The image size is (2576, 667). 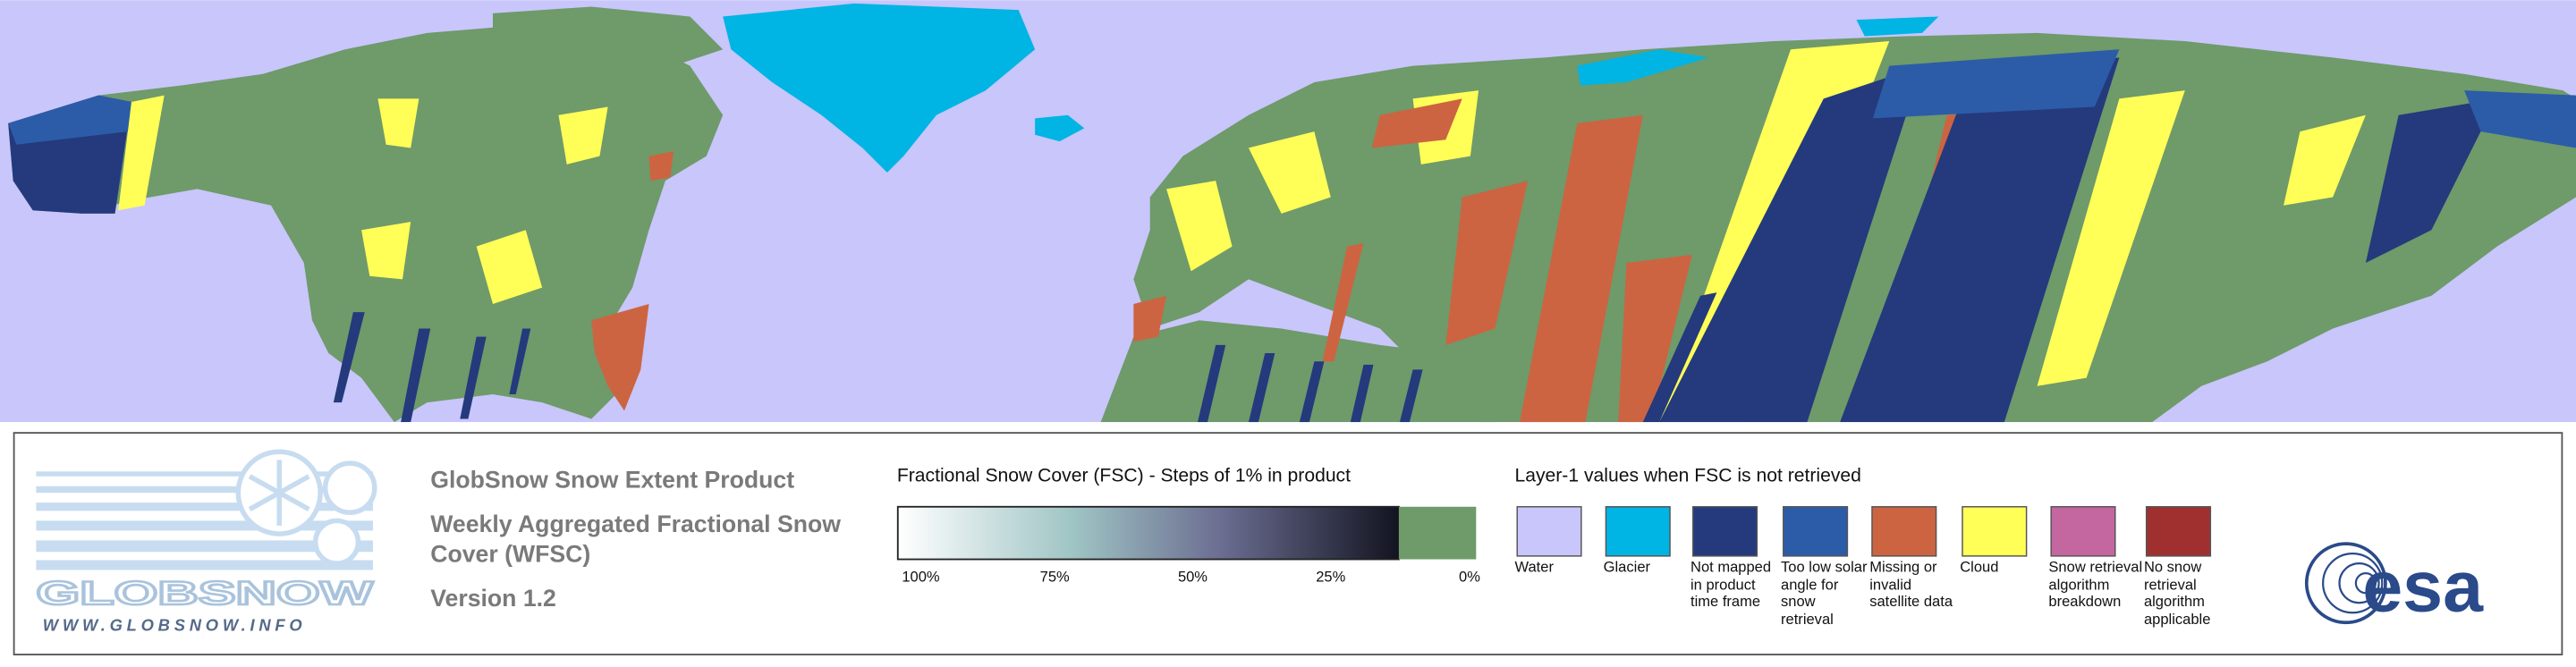 What do you see at coordinates (1060, 128) in the screenshot?
I see `iceland` at bounding box center [1060, 128].